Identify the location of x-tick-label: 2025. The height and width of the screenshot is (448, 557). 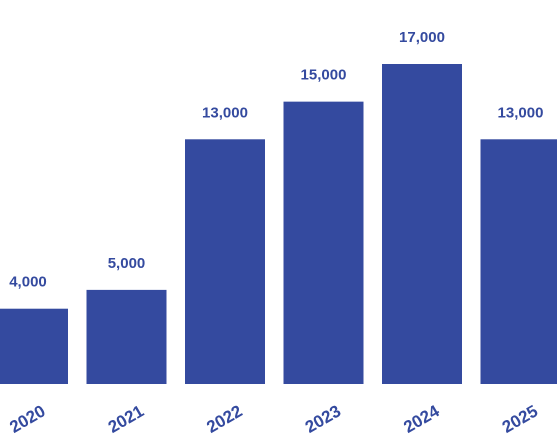
(520, 418).